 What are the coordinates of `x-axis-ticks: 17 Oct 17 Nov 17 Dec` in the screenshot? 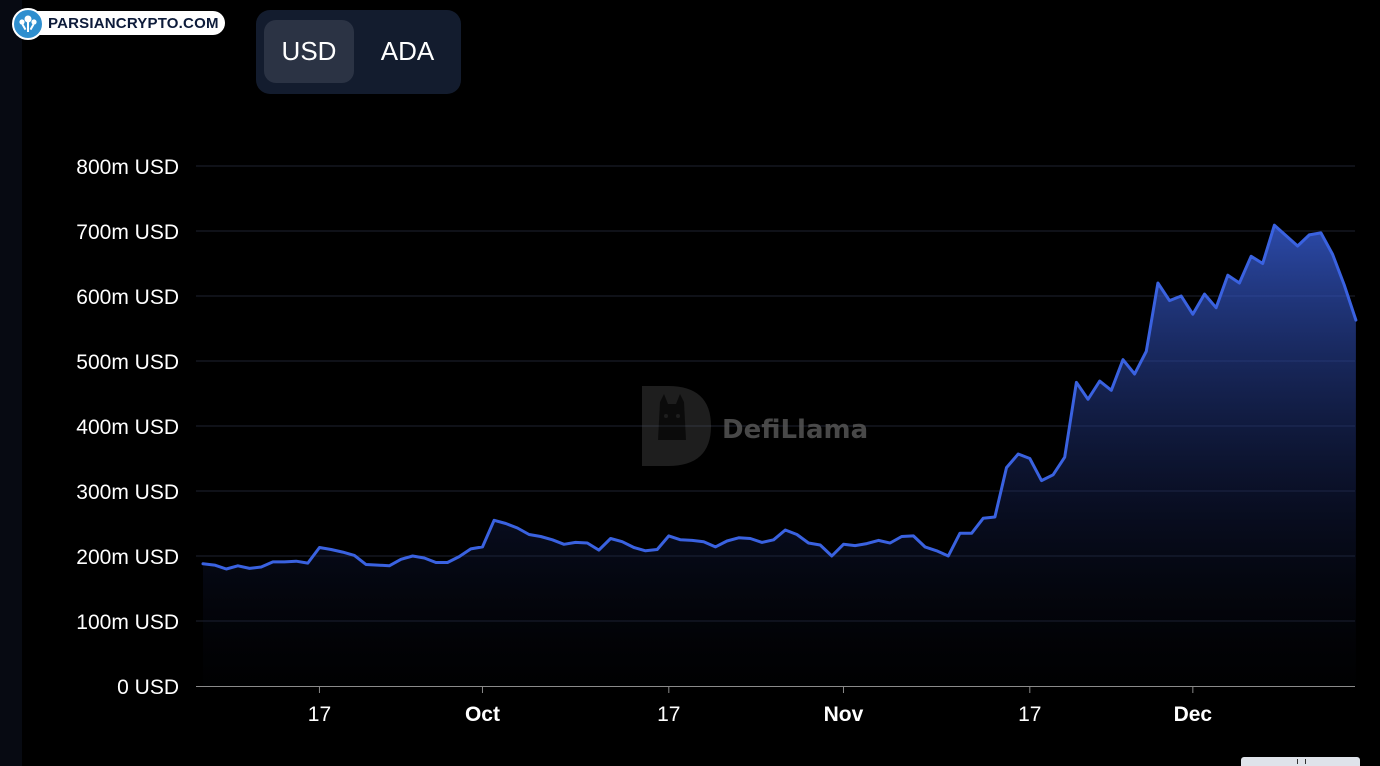 It's located at (760, 706).